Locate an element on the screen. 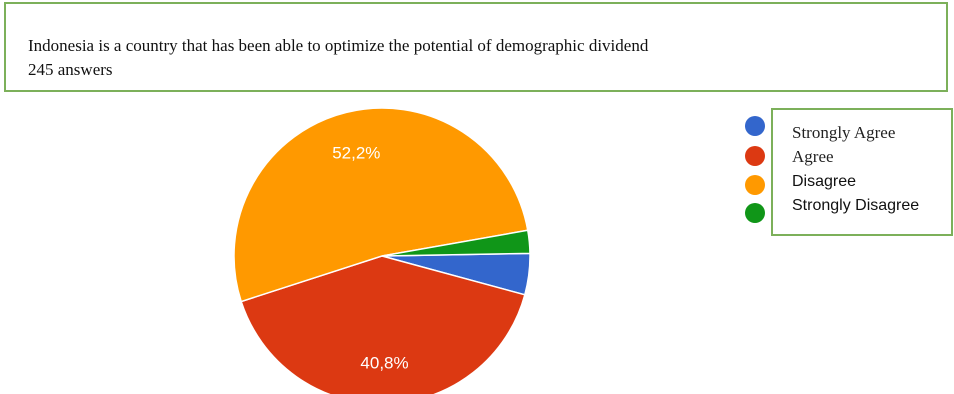 This screenshot has width=954, height=394. answer-count: 245 answers is located at coordinates (70, 69).